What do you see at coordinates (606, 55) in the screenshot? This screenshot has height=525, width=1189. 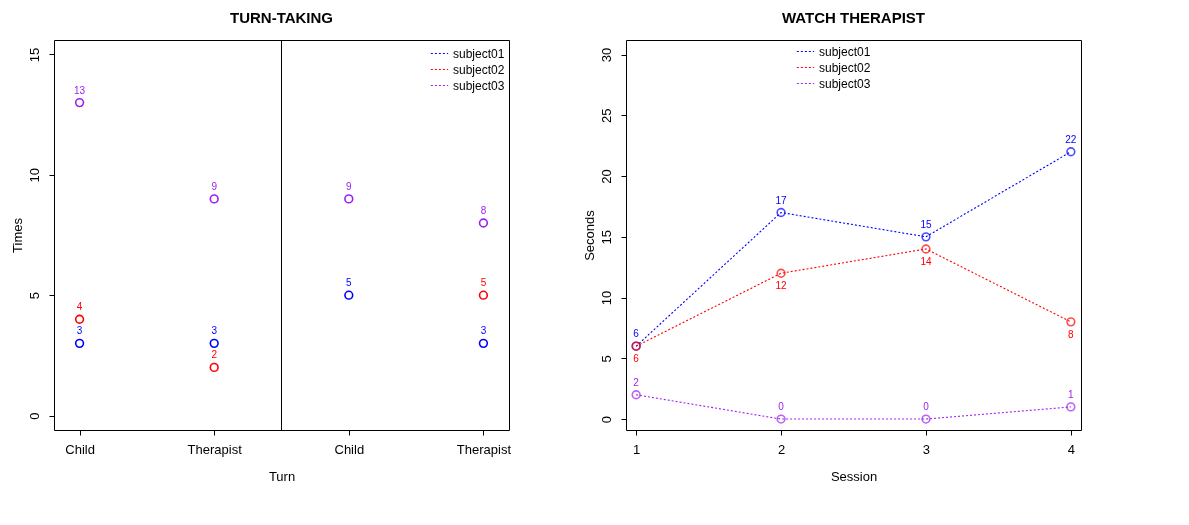 I see `y-tick-label: 30` at bounding box center [606, 55].